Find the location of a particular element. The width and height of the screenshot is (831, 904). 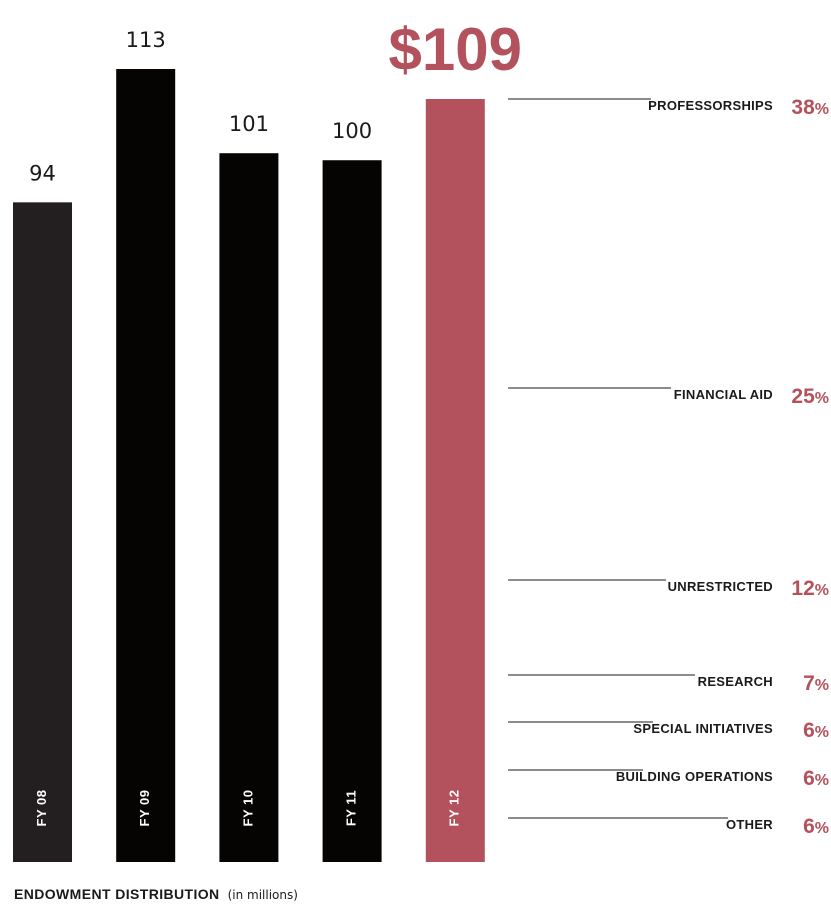

breakdown-value-building-operations: 6% is located at coordinates (816, 778).